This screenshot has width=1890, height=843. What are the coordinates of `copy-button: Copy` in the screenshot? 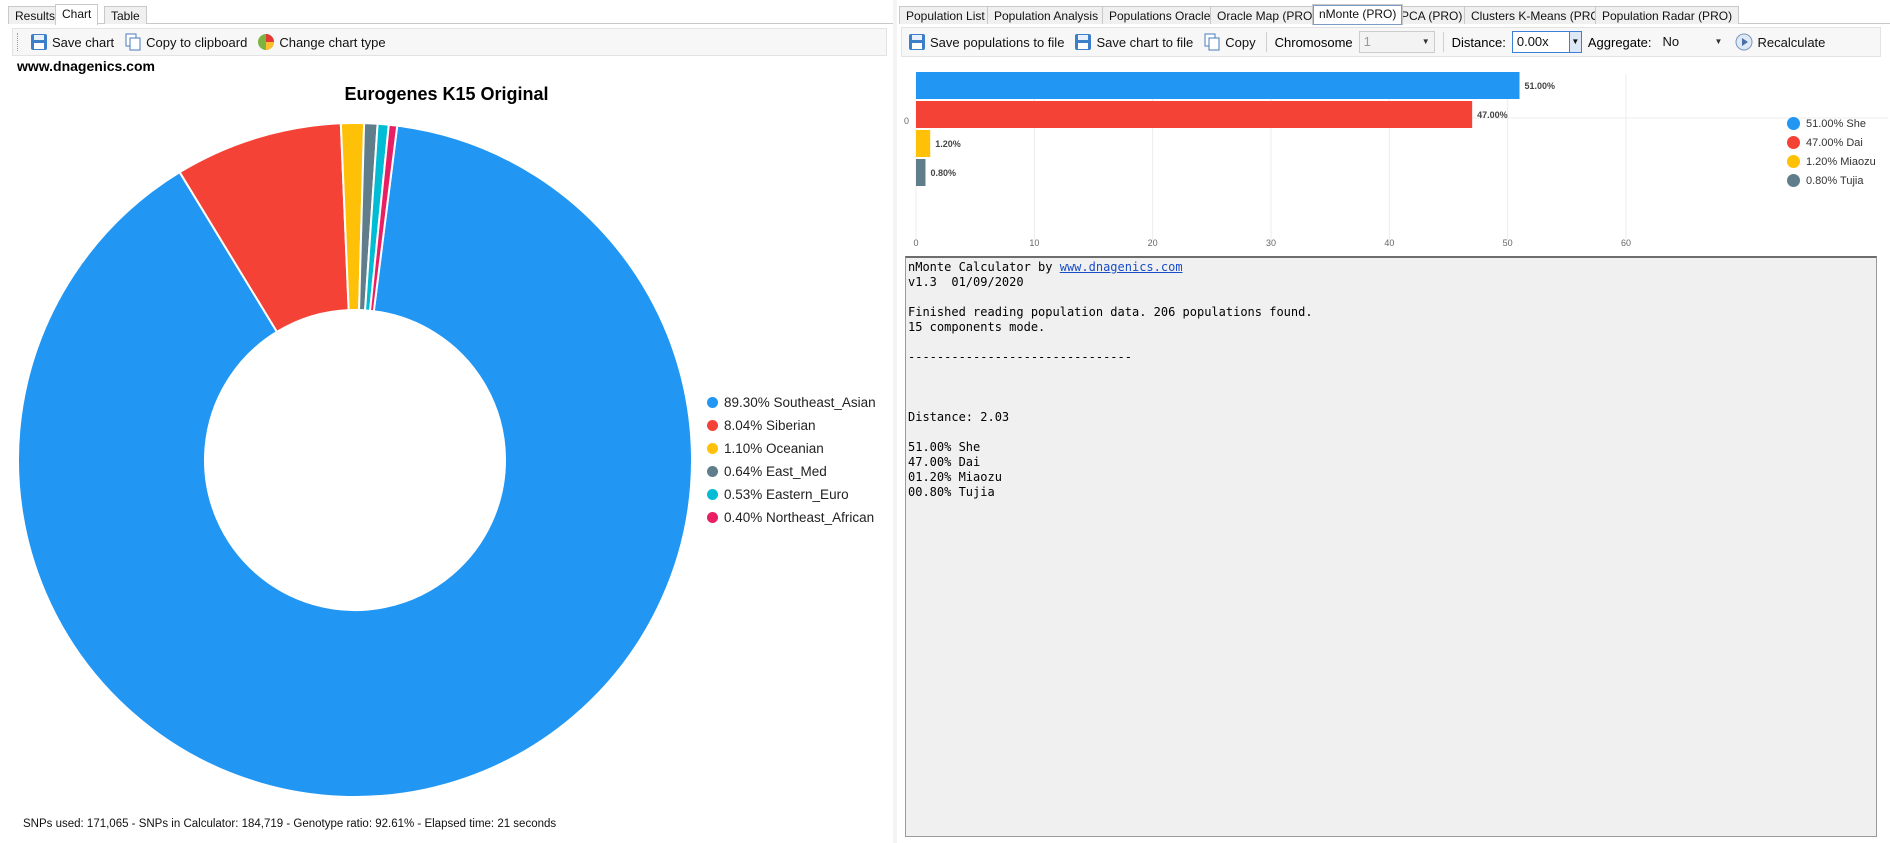 It's located at (1229, 42).